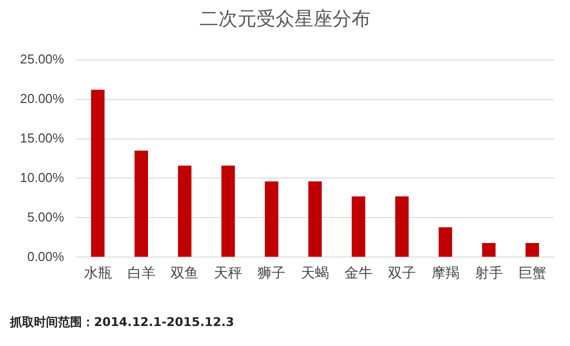 Image resolution: width=570 pixels, height=346 pixels. What do you see at coordinates (184, 272) in the screenshot?
I see `x-tick-label: 双鱼` at bounding box center [184, 272].